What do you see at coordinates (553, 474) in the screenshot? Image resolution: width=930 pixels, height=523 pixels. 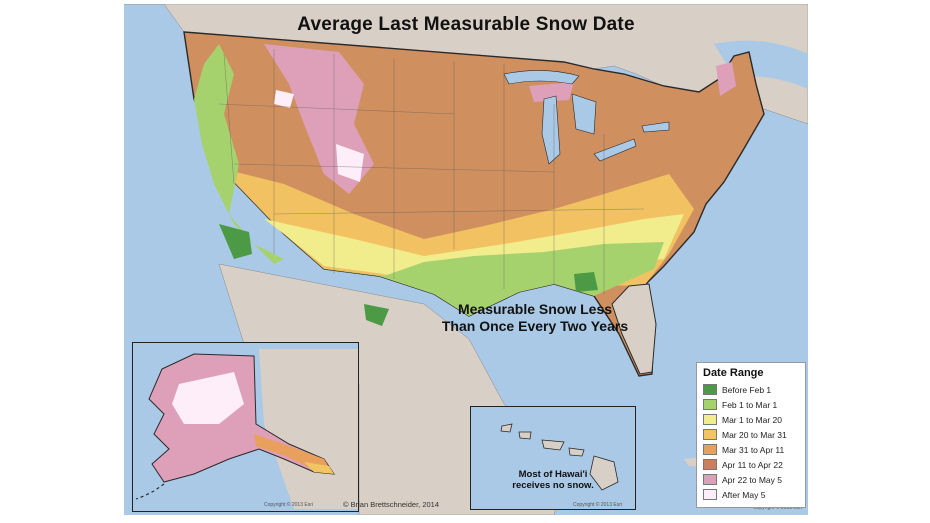 I see `hawaii-note-line-1: Most of Hawai'i` at bounding box center [553, 474].